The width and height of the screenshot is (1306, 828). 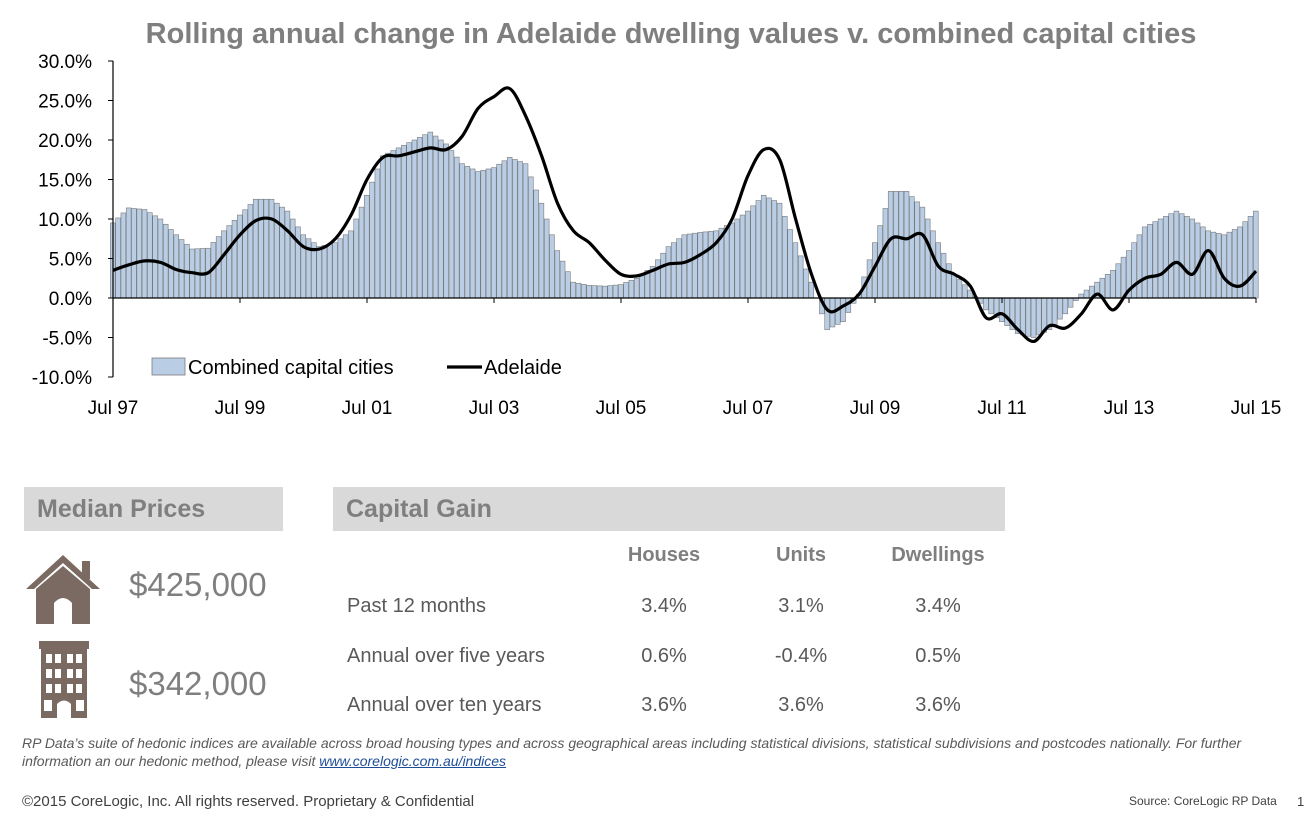 I want to click on legend-label-adelaide: Adelaide, so click(x=523, y=368).